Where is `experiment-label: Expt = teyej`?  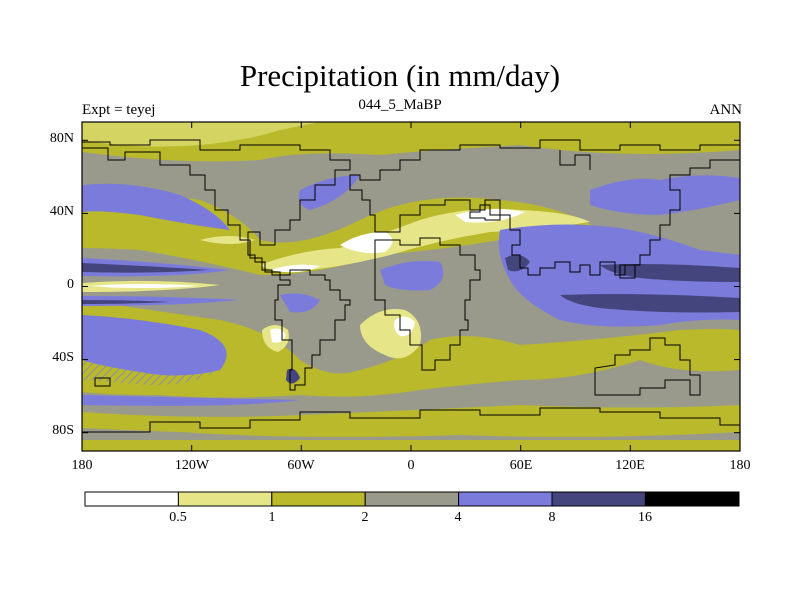
experiment-label: Expt = teyej is located at coordinates (119, 110).